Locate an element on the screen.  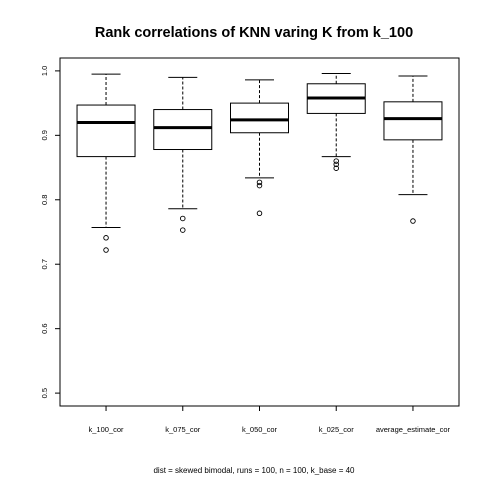
x-tick-label: k_100_cor is located at coordinates (107, 429).